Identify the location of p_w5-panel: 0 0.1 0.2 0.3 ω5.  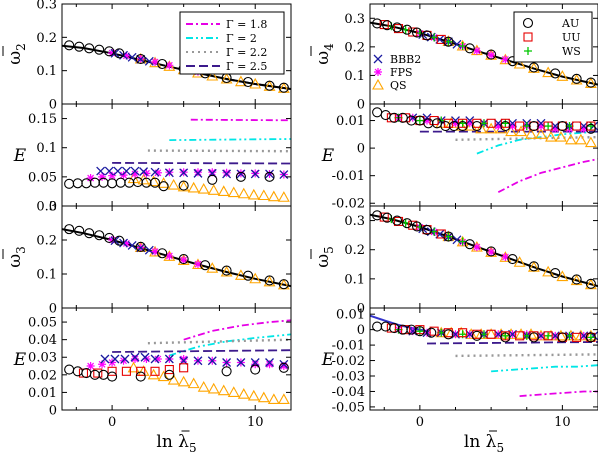
(454, 261).